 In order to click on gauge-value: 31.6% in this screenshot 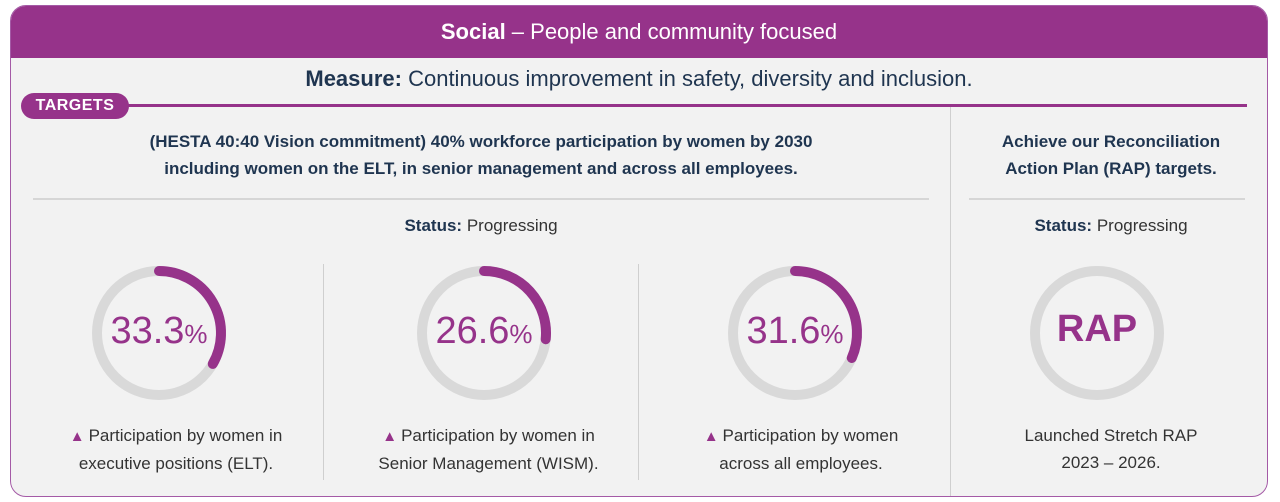, I will do `click(795, 331)`.